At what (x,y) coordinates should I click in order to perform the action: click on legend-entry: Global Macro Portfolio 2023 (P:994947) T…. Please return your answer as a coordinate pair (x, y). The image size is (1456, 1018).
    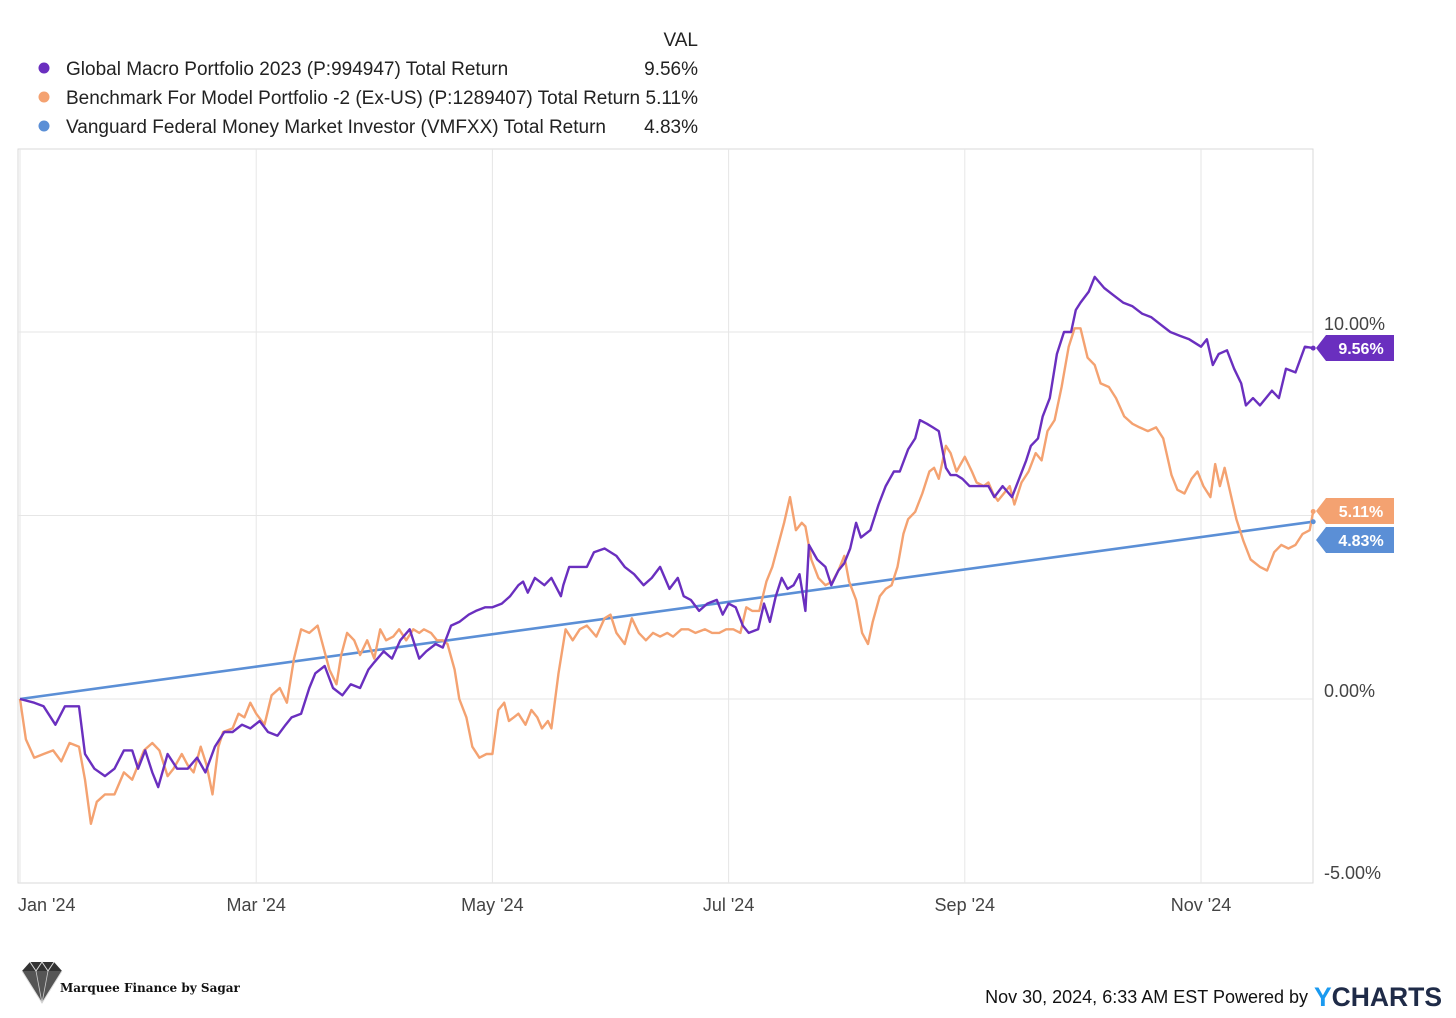
    Looking at the image, I should click on (368, 69).